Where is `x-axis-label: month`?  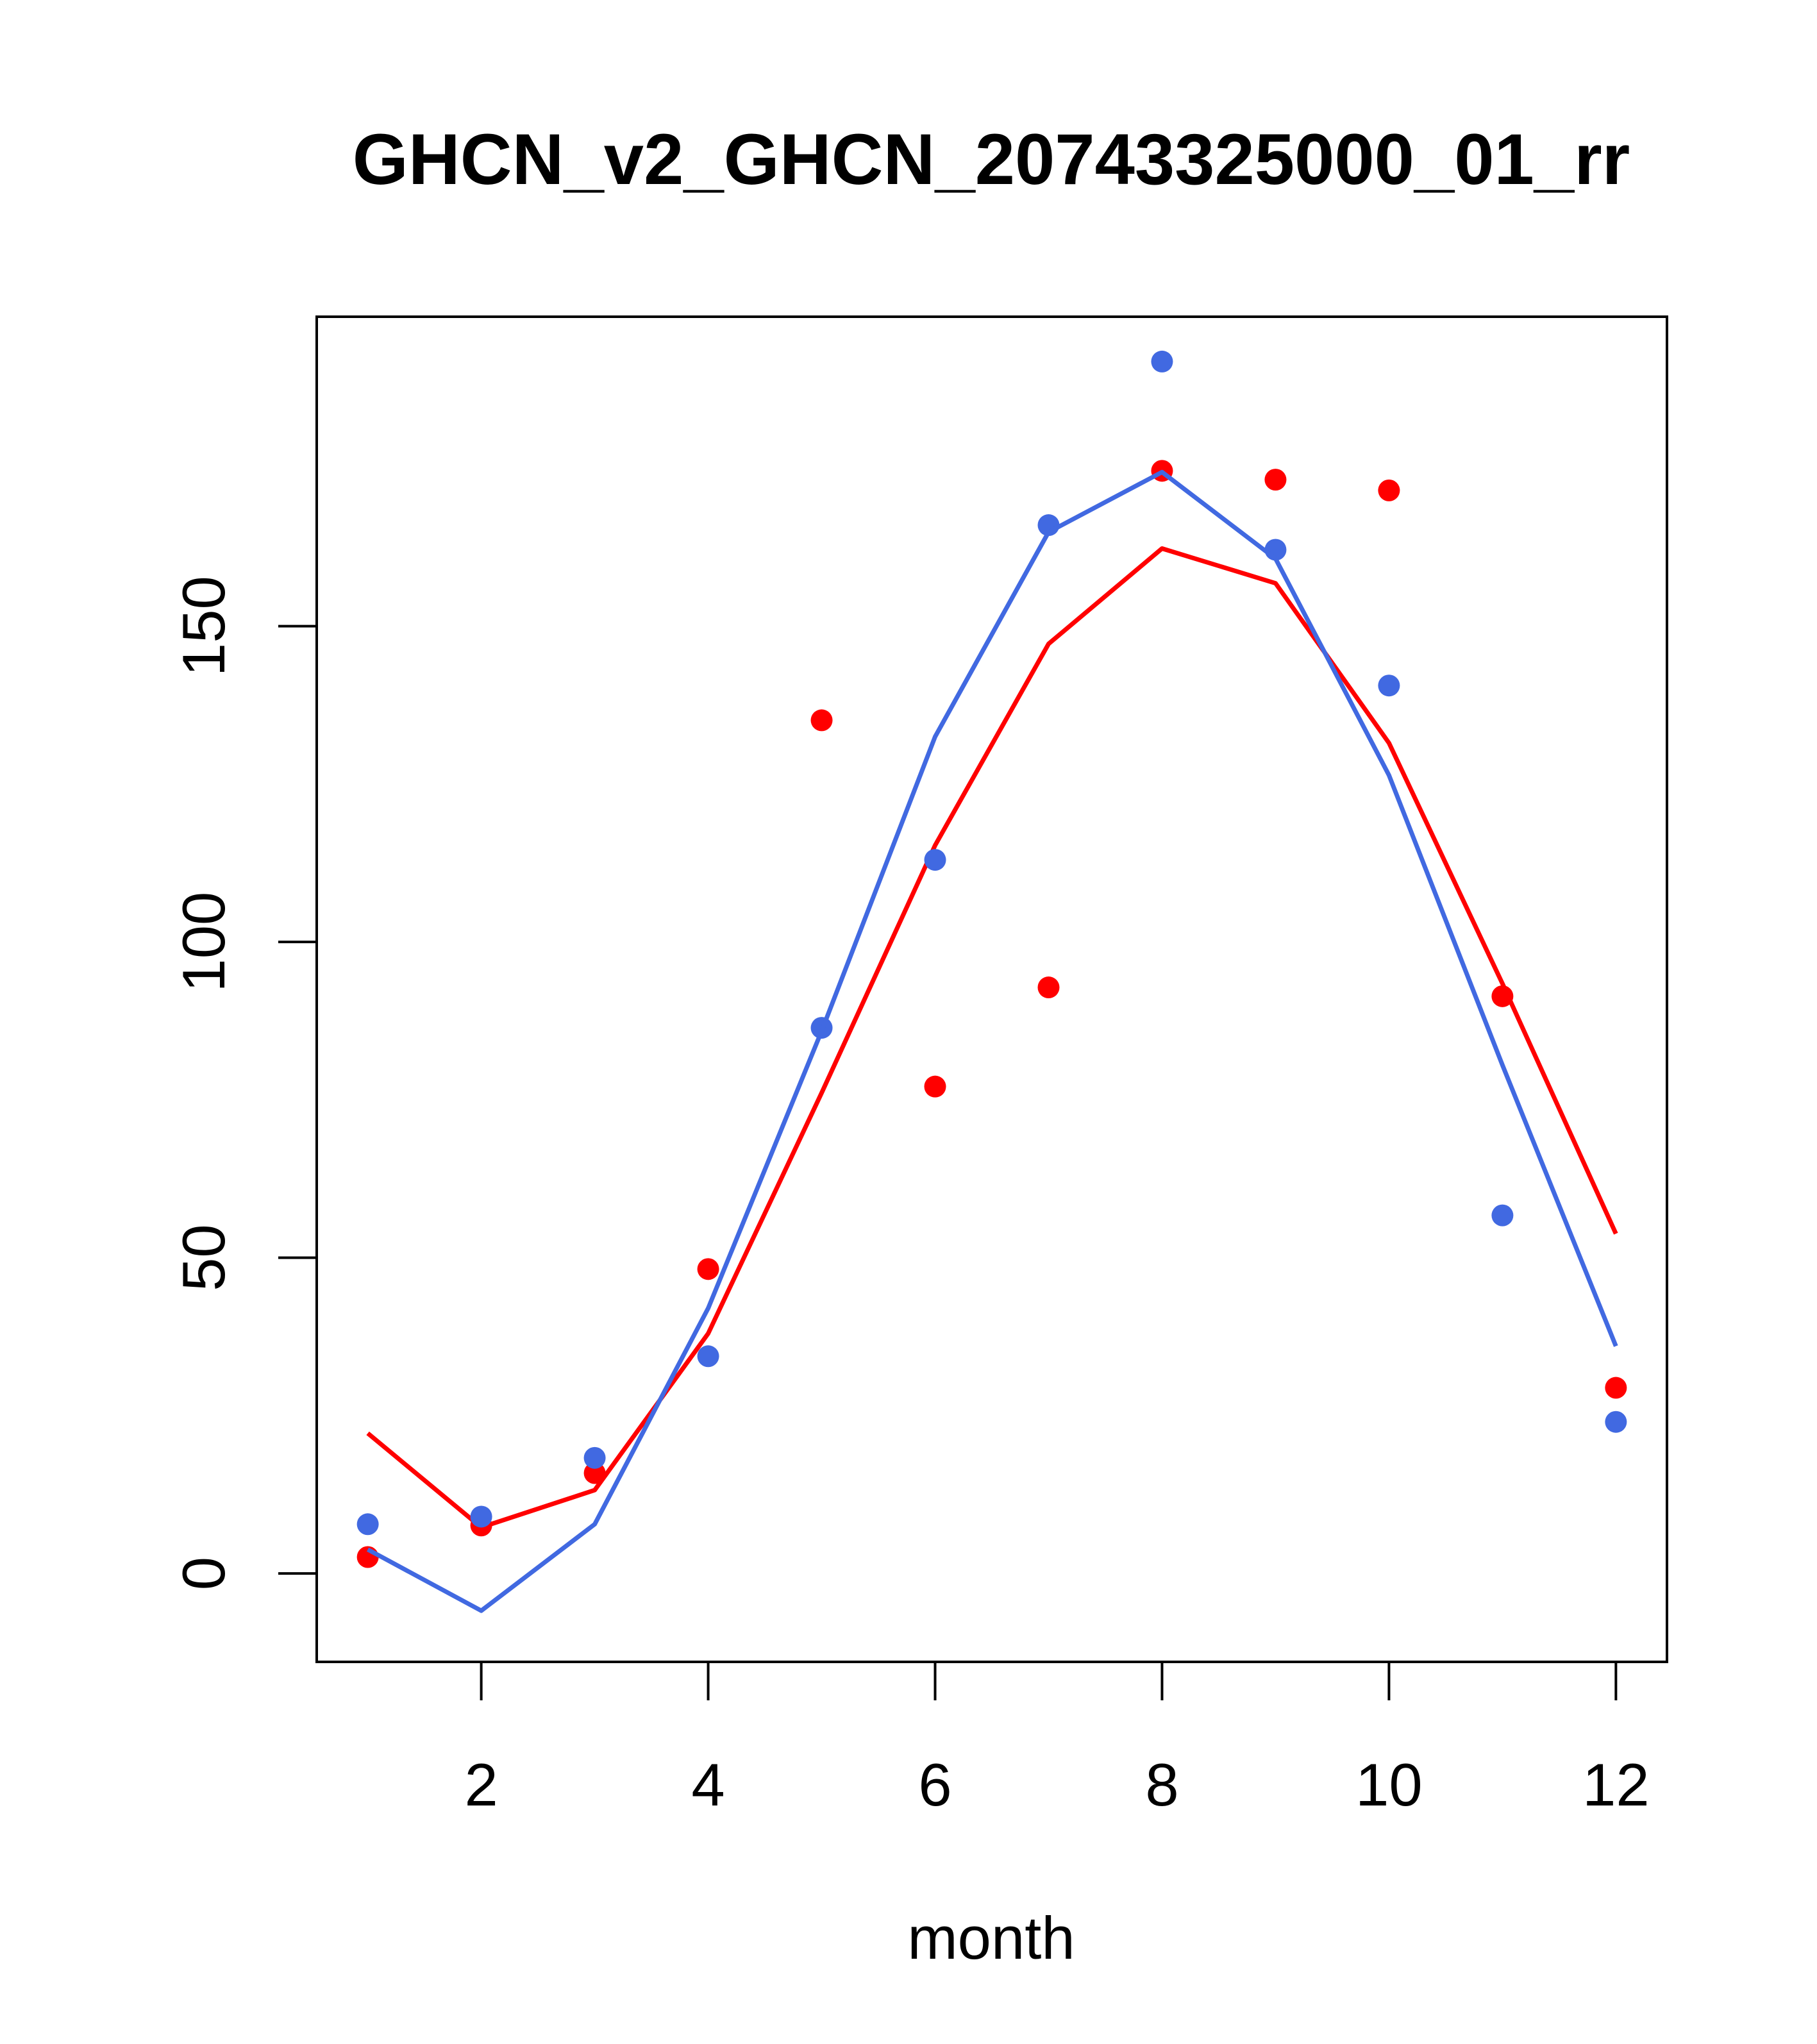 x-axis-label: month is located at coordinates (991, 1938).